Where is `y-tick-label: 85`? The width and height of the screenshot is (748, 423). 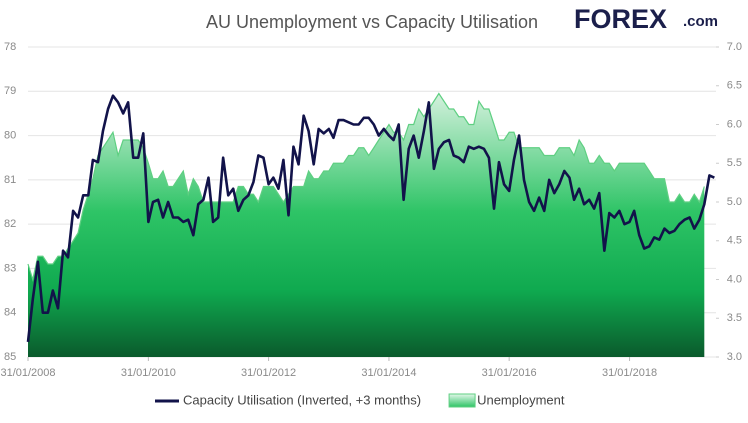
y-tick-label: 85 is located at coordinates (10, 357).